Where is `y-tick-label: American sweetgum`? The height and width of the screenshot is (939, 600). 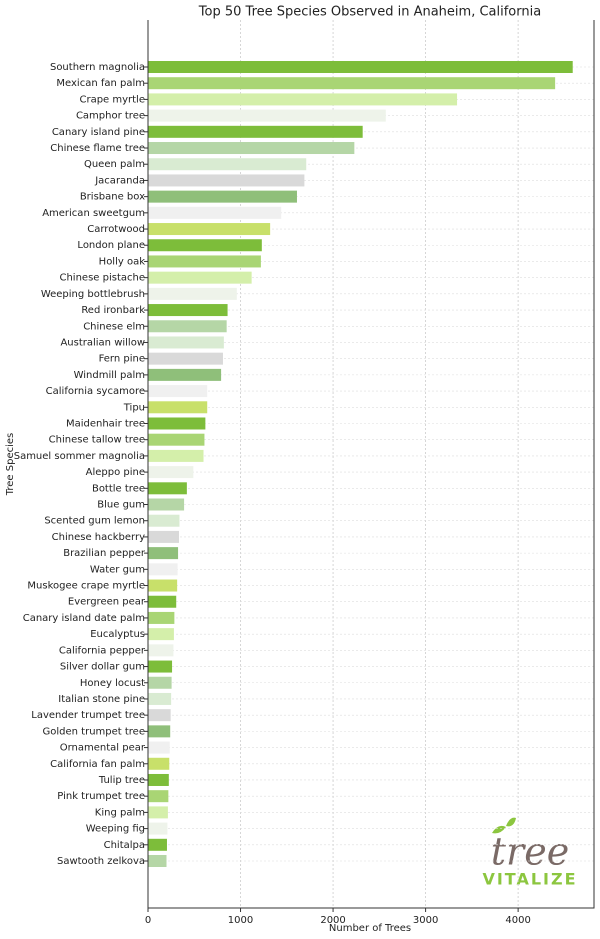 y-tick-label: American sweetgum is located at coordinates (93, 213).